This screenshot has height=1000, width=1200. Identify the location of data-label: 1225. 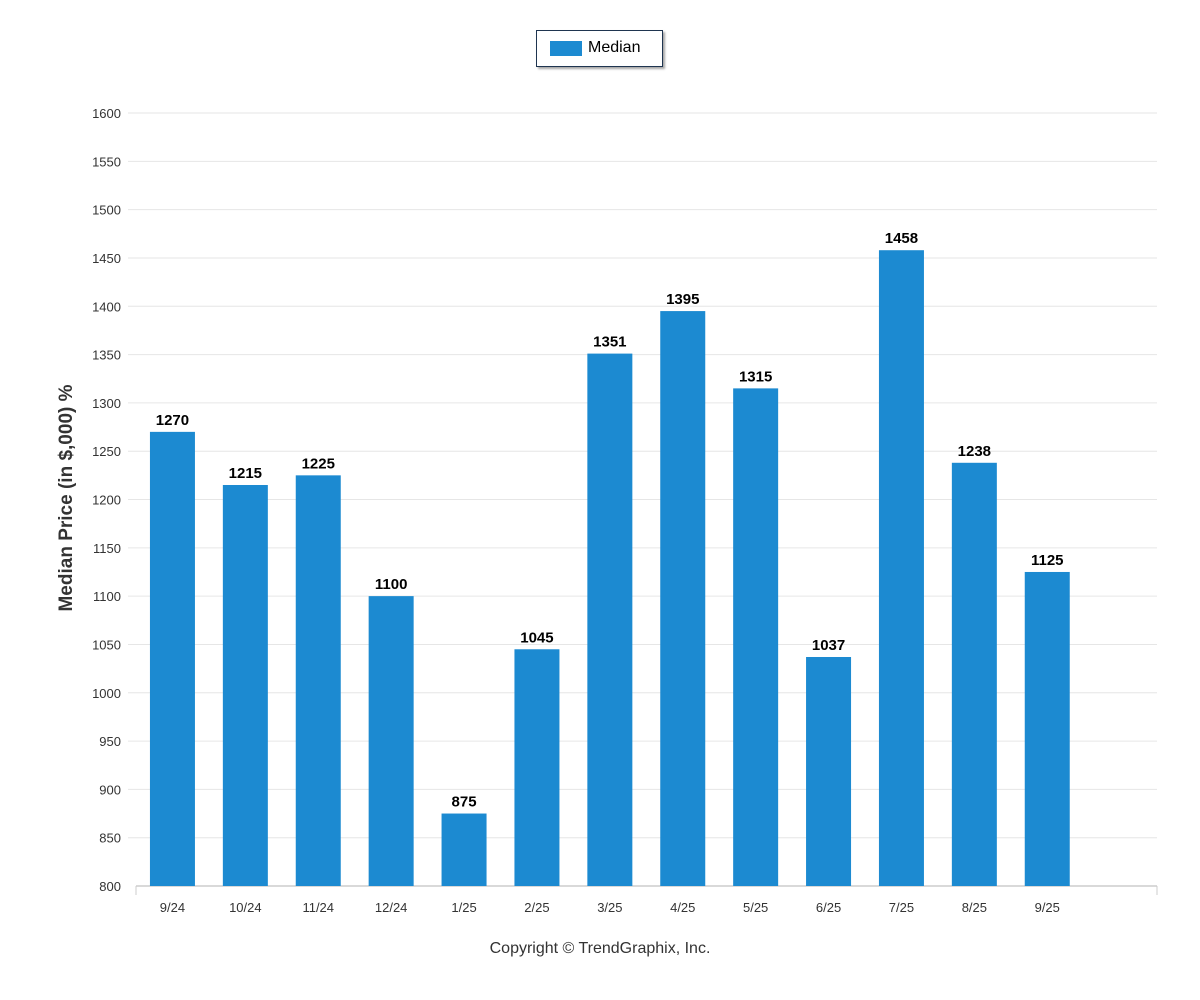
(318, 463).